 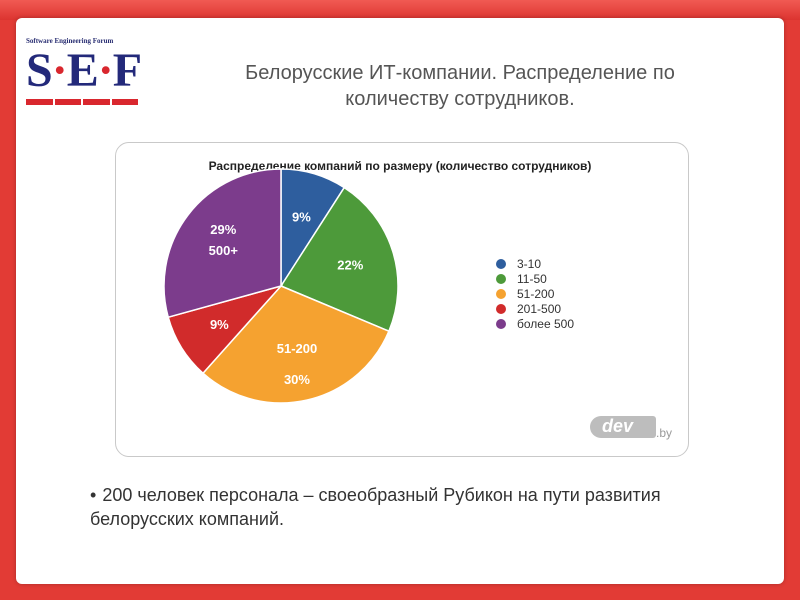 I want to click on logo-letter-e: E, so click(x=82, y=70).